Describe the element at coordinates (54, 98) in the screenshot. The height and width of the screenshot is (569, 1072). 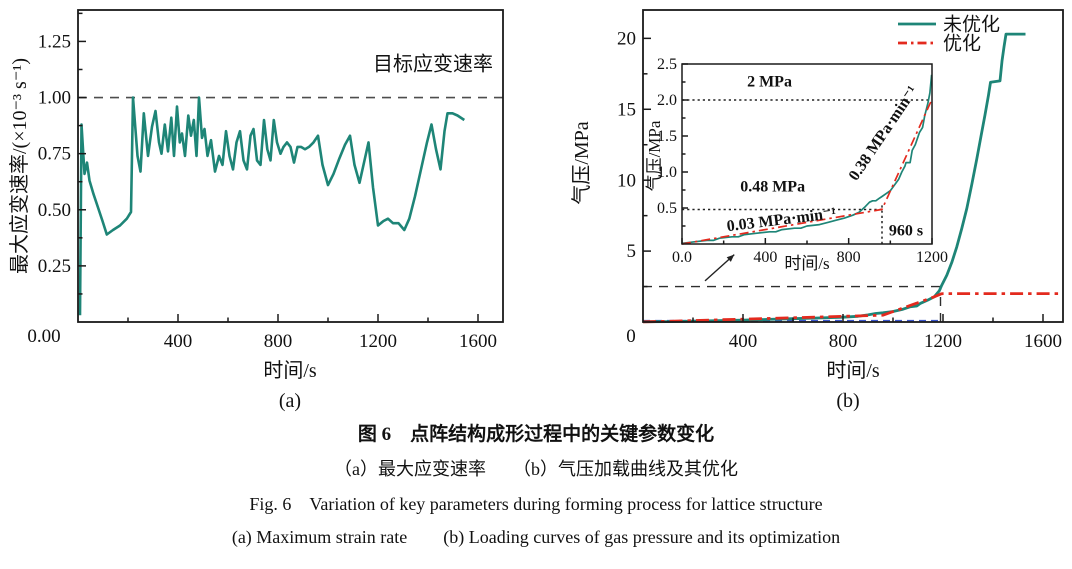
I see `panel-a-ytick-label: 1.00` at that location.